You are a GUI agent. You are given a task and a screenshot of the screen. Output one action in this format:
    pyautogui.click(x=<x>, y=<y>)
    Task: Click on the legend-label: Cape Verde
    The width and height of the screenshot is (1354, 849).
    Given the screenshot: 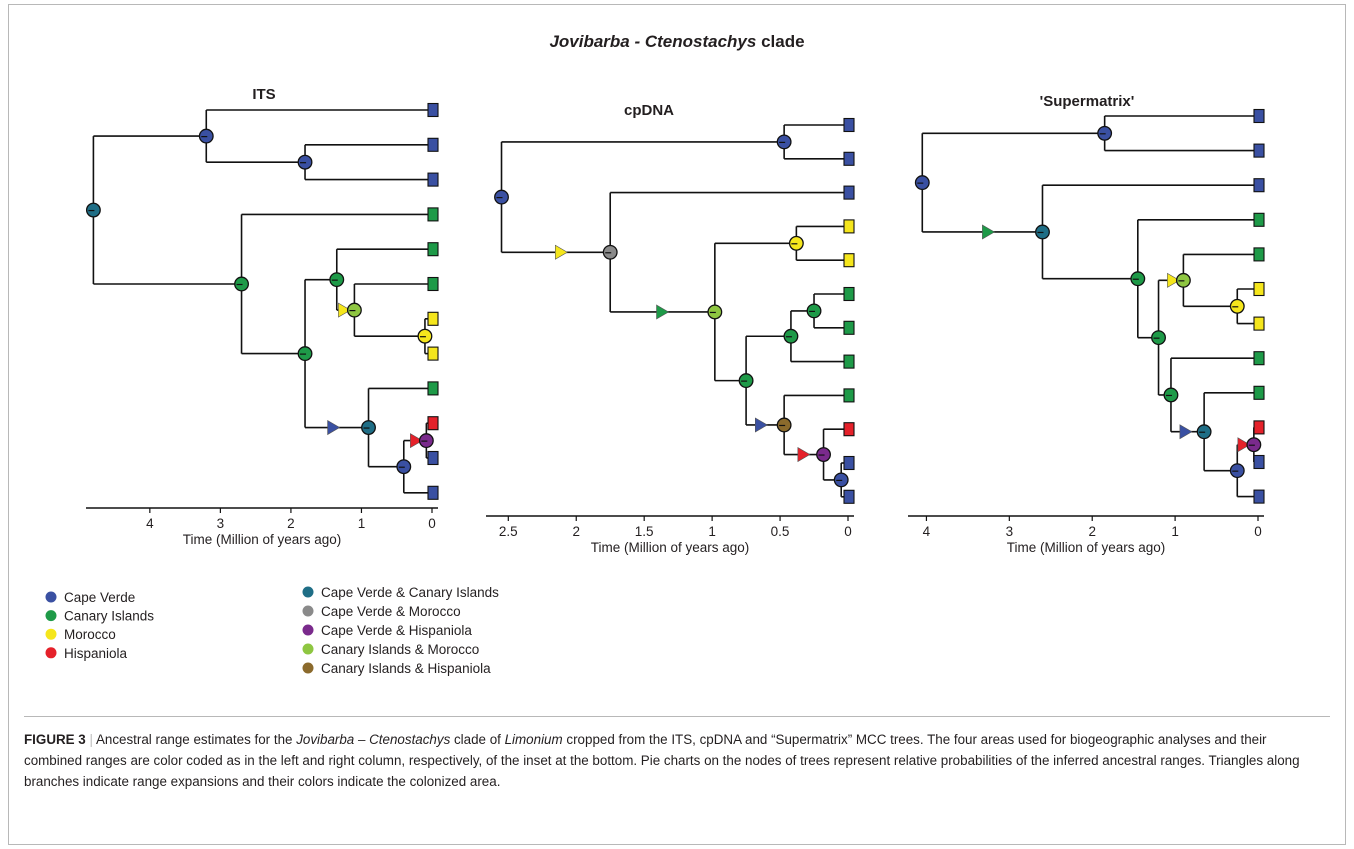 What is the action you would take?
    pyautogui.click(x=99, y=597)
    